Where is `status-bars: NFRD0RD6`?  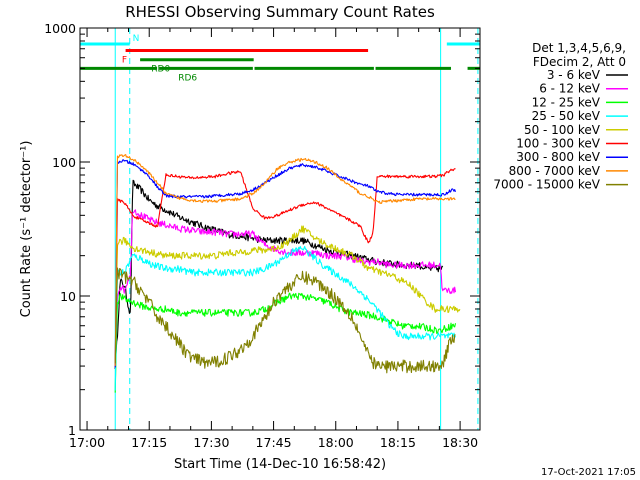
status-bars: NFRD0RD6 is located at coordinates (280, 58).